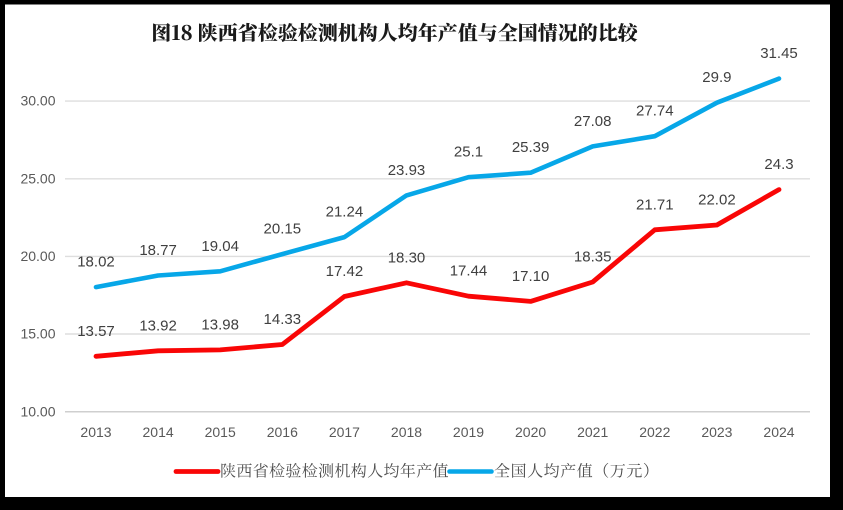 The width and height of the screenshot is (843, 510). What do you see at coordinates (37, 411) in the screenshot?
I see `svg-text: 10.00` at bounding box center [37, 411].